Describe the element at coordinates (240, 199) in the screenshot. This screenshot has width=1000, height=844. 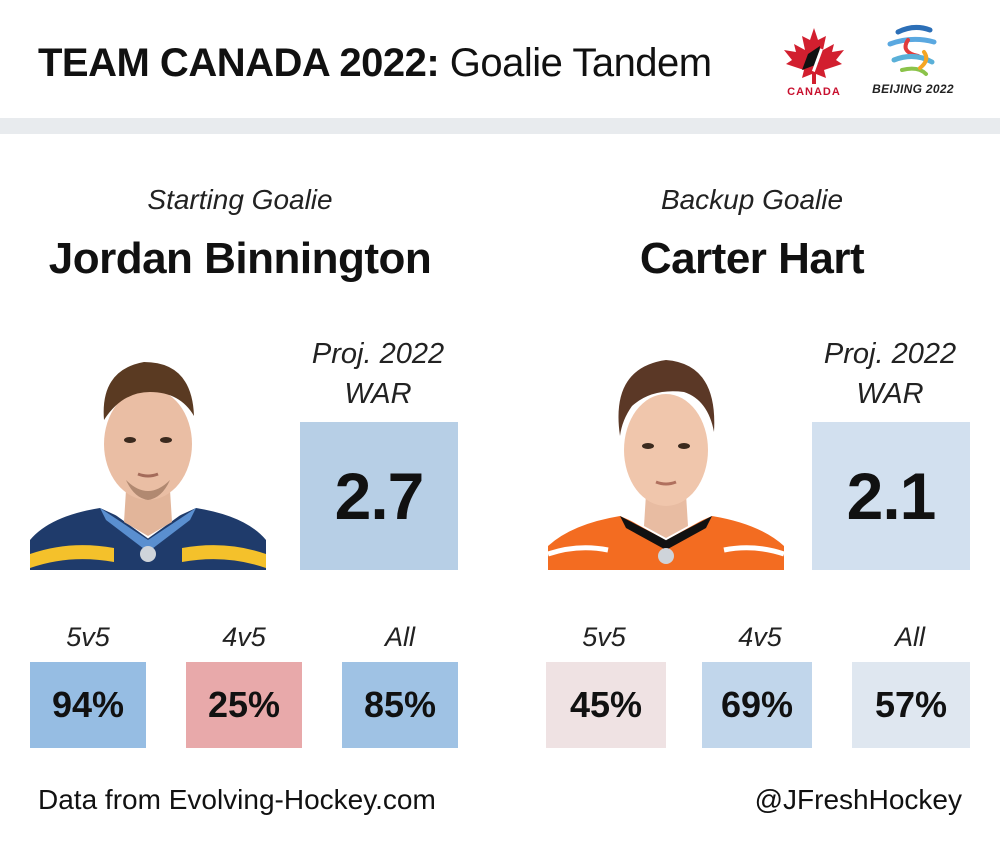
I see `goalie-role: Starting Goalie` at that location.